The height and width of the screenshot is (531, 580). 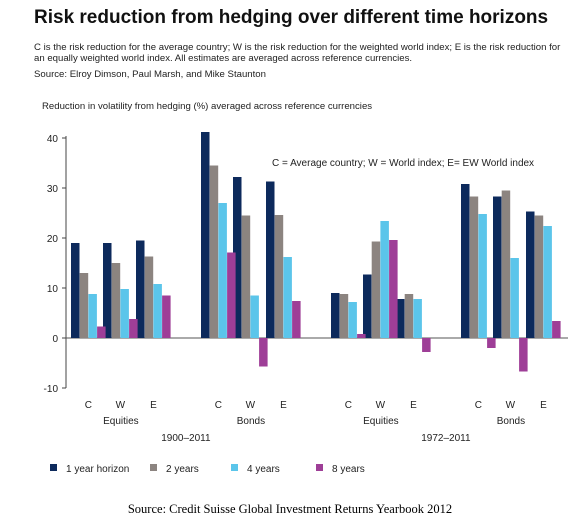 I want to click on legend-label: 1 year horizon, so click(x=97, y=469).